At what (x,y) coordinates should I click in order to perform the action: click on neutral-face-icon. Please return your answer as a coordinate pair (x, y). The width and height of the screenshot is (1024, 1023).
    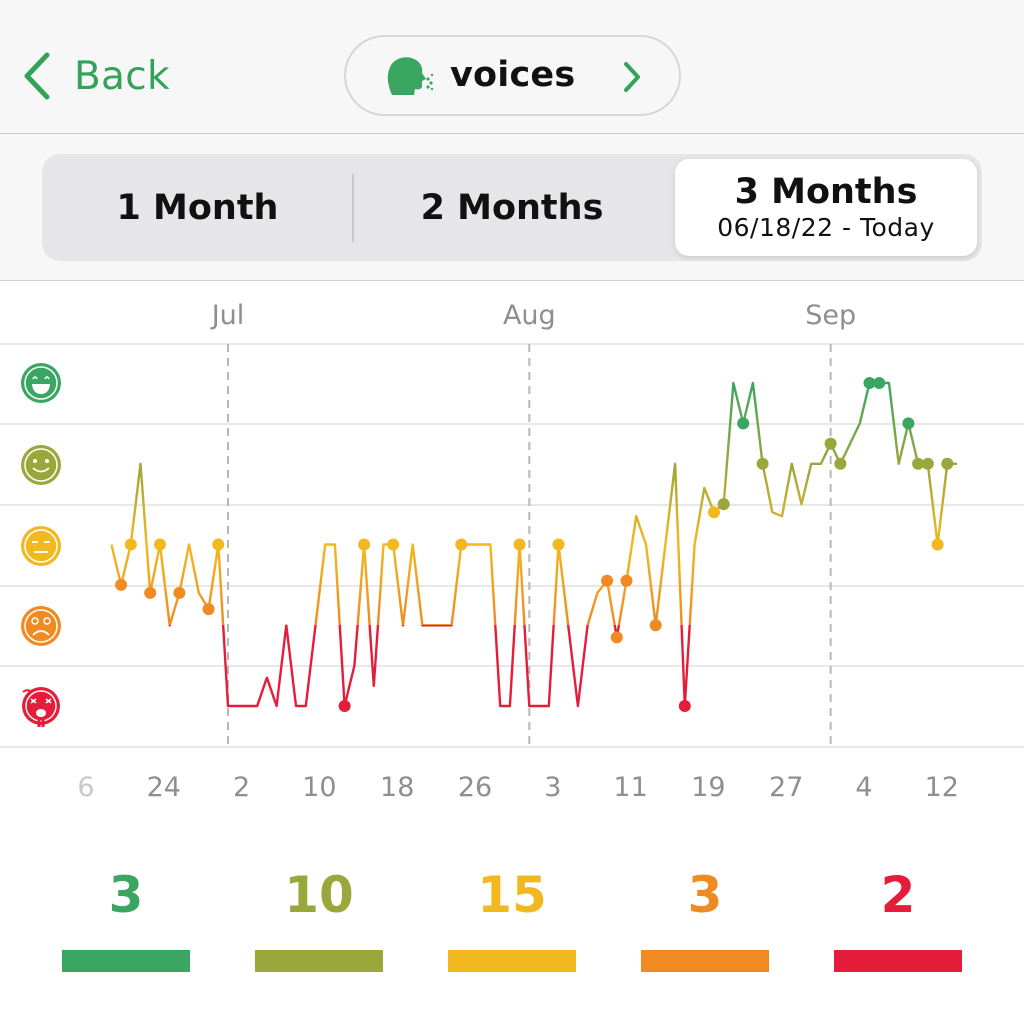
    Looking at the image, I should click on (41, 546).